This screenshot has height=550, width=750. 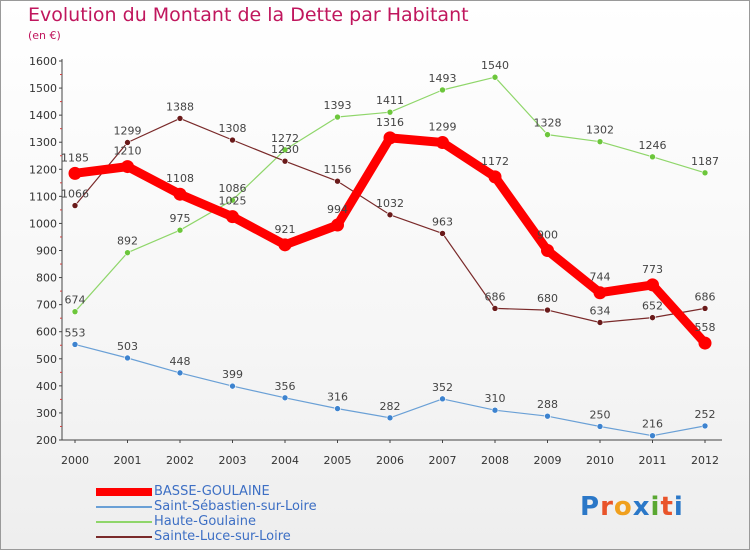 I want to click on data-label: 1025, so click(x=233, y=201).